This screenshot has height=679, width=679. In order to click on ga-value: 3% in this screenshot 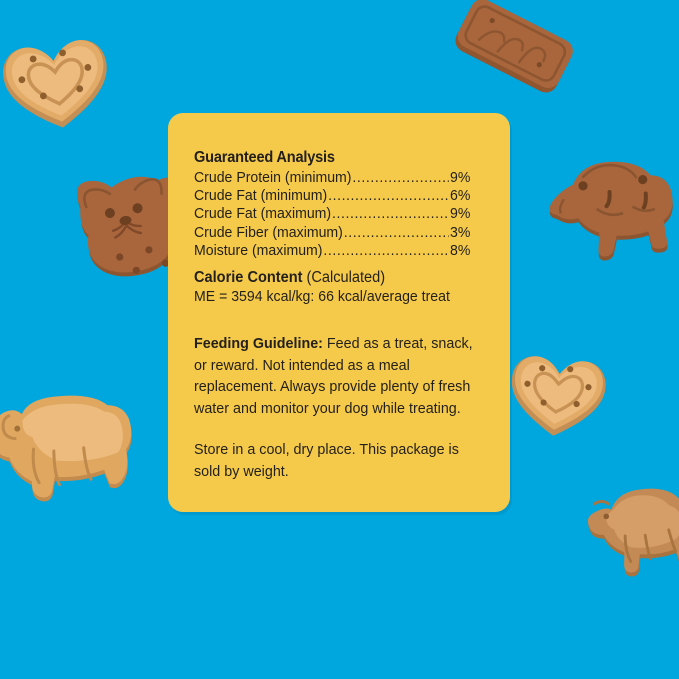, I will do `click(460, 232)`.